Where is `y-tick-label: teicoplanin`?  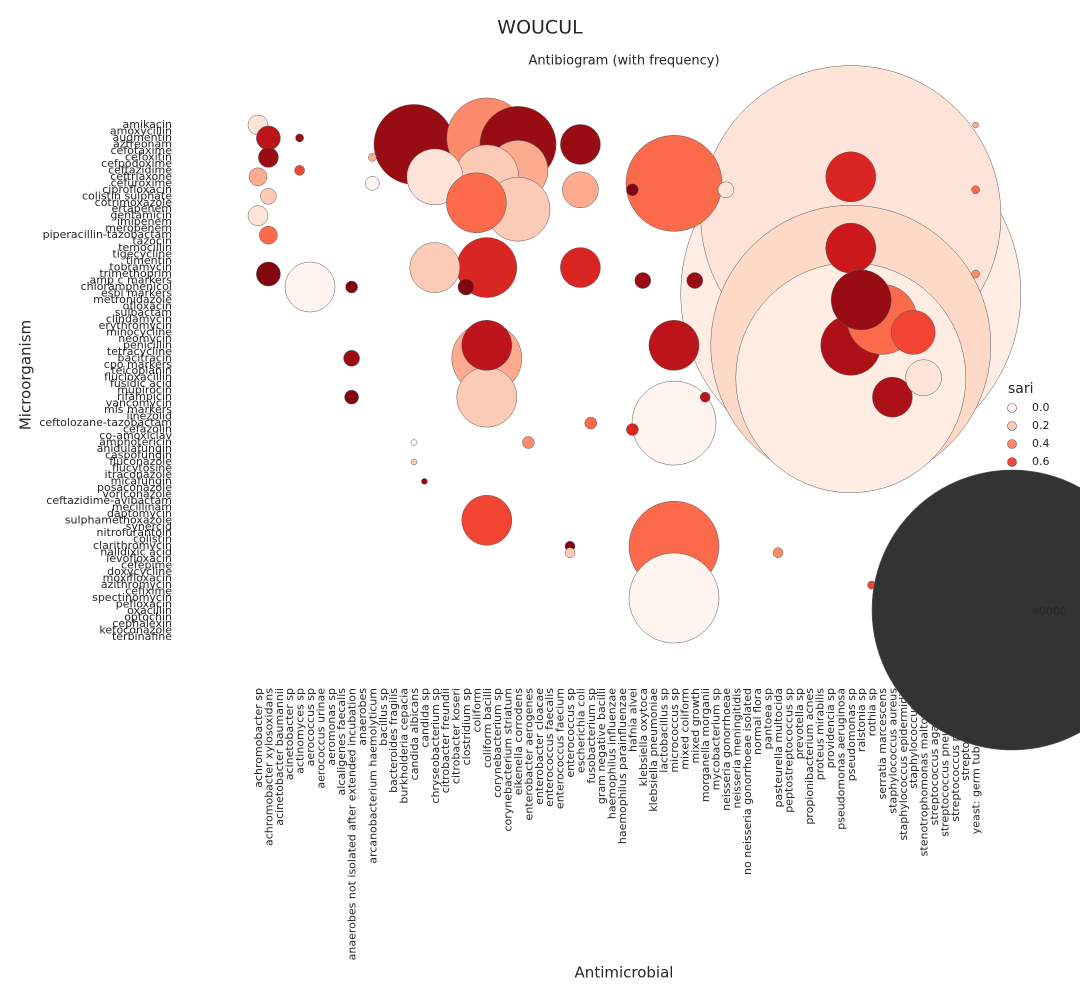
y-tick-label: teicoplanin is located at coordinates (141, 370).